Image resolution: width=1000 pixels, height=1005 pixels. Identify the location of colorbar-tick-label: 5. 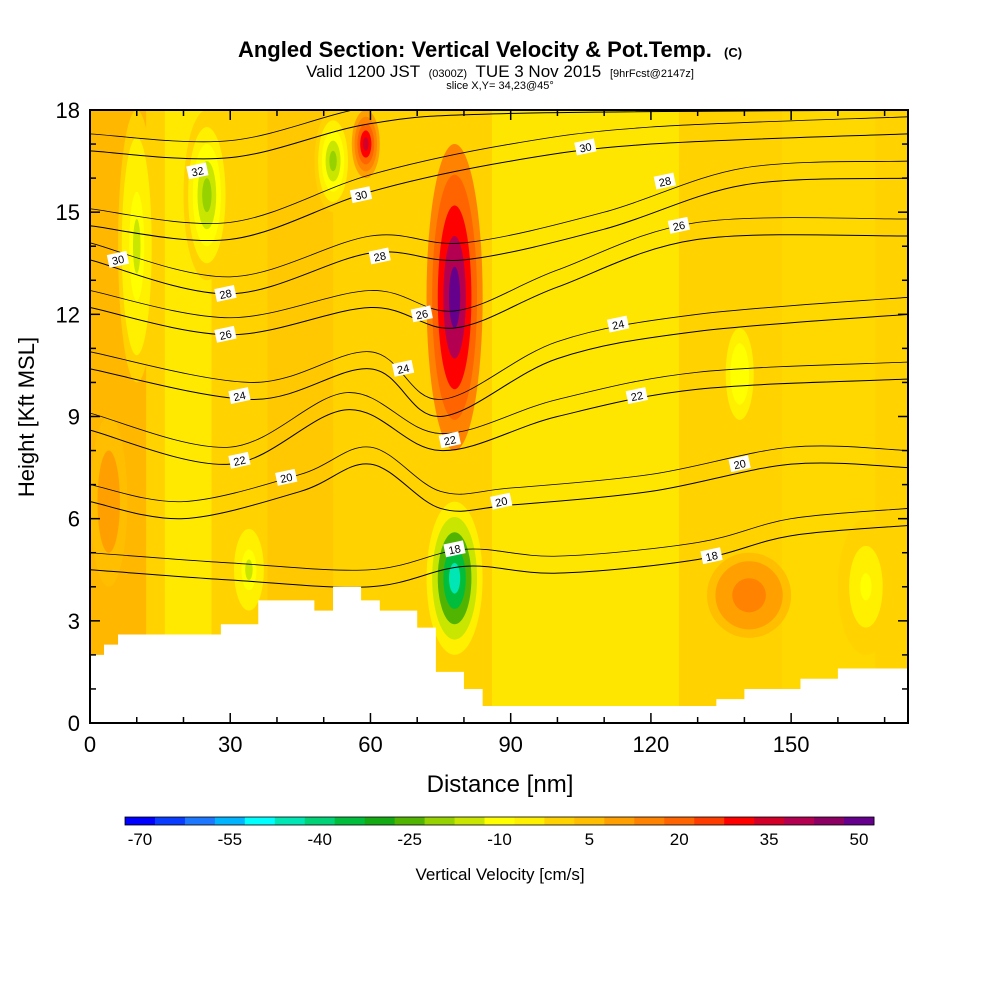
(589, 839).